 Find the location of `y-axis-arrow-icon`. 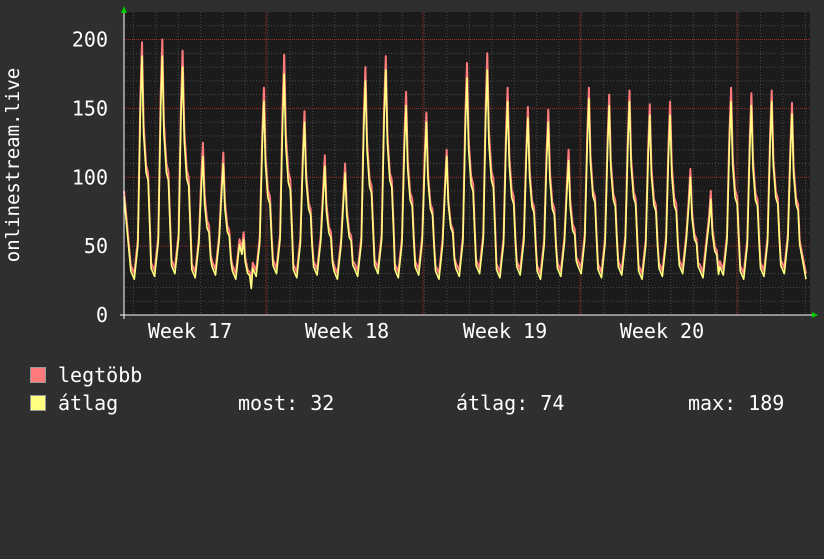

y-axis-arrow-icon is located at coordinates (124, 9).